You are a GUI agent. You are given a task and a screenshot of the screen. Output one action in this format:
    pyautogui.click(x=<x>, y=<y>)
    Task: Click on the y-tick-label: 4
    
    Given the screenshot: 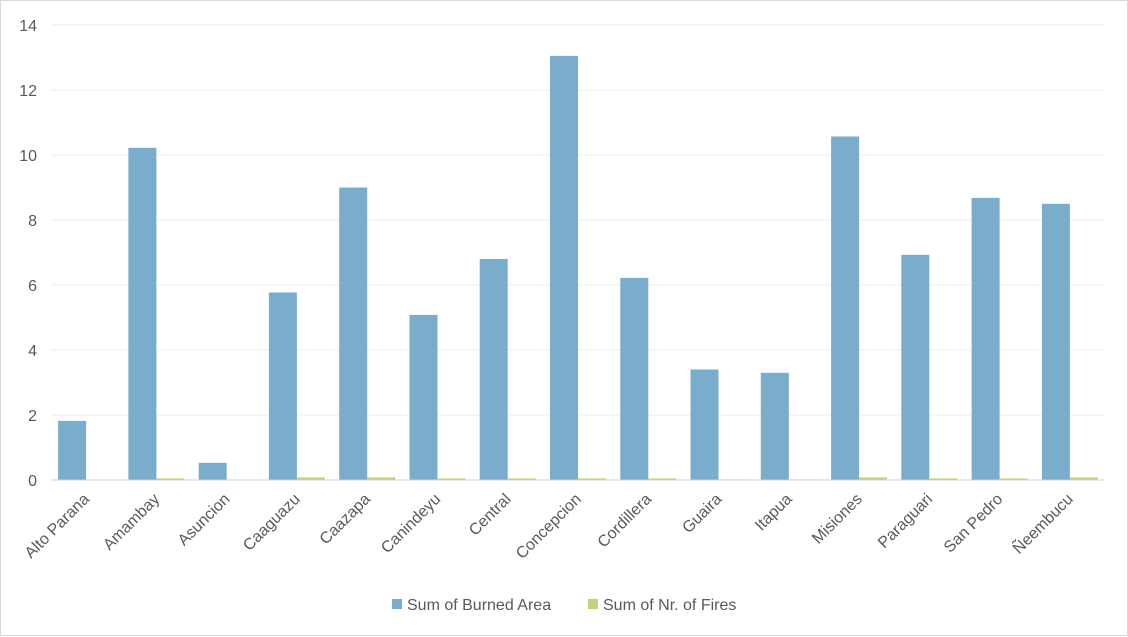 What is the action you would take?
    pyautogui.click(x=32, y=351)
    